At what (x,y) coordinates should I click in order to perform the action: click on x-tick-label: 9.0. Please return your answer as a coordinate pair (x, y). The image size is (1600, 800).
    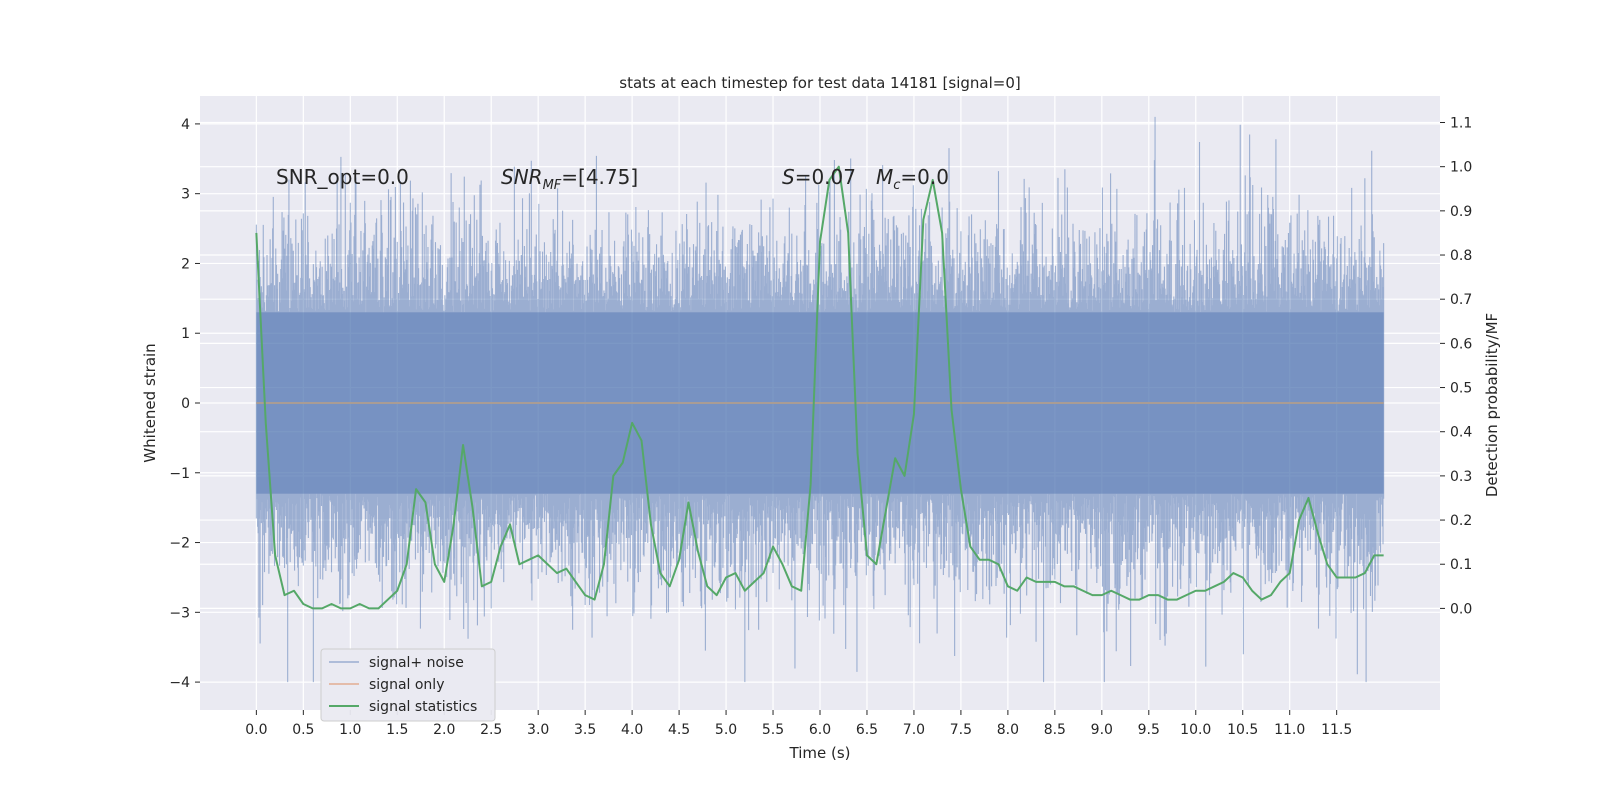
    Looking at the image, I should click on (1102, 730).